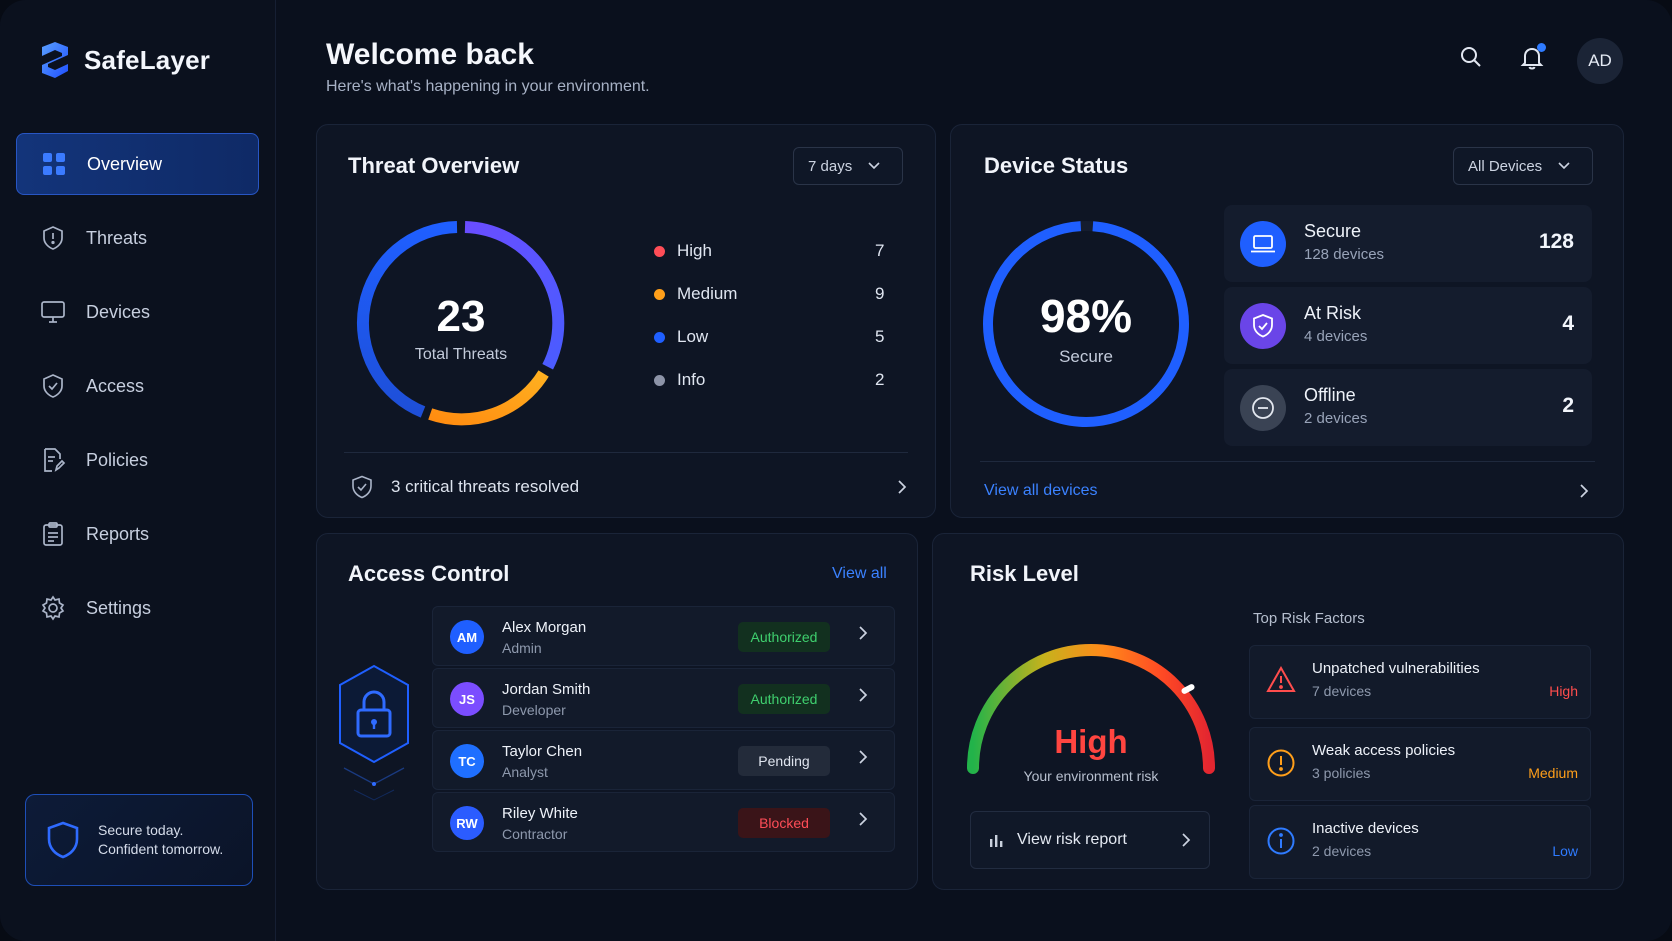  I want to click on risk-factor-row: Unpatched vulnerabilities 7 devices High, so click(1420, 682).